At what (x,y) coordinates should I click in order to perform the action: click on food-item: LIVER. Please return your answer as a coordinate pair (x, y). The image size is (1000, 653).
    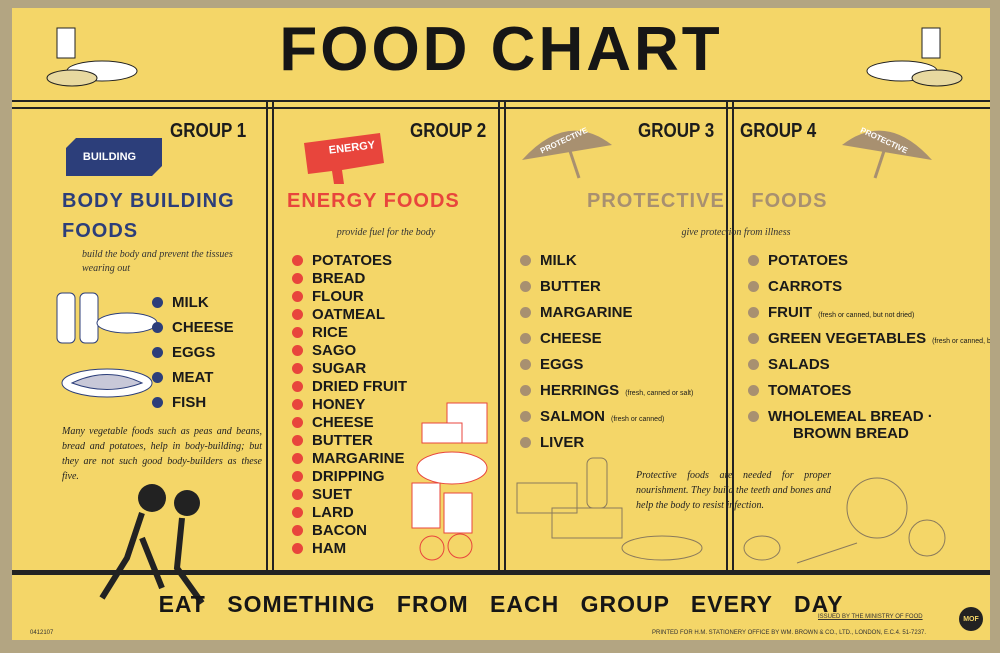
    Looking at the image, I should click on (552, 442).